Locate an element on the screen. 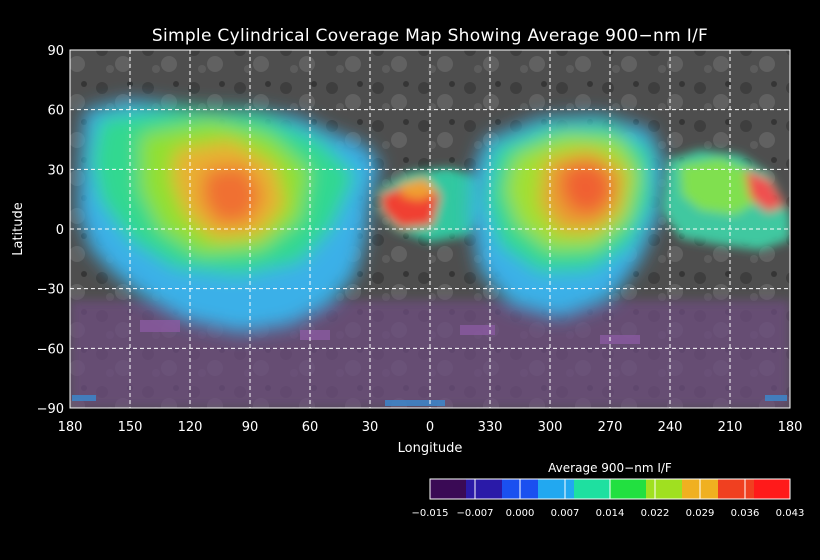  lat-tick-label: 30 is located at coordinates (55, 170).